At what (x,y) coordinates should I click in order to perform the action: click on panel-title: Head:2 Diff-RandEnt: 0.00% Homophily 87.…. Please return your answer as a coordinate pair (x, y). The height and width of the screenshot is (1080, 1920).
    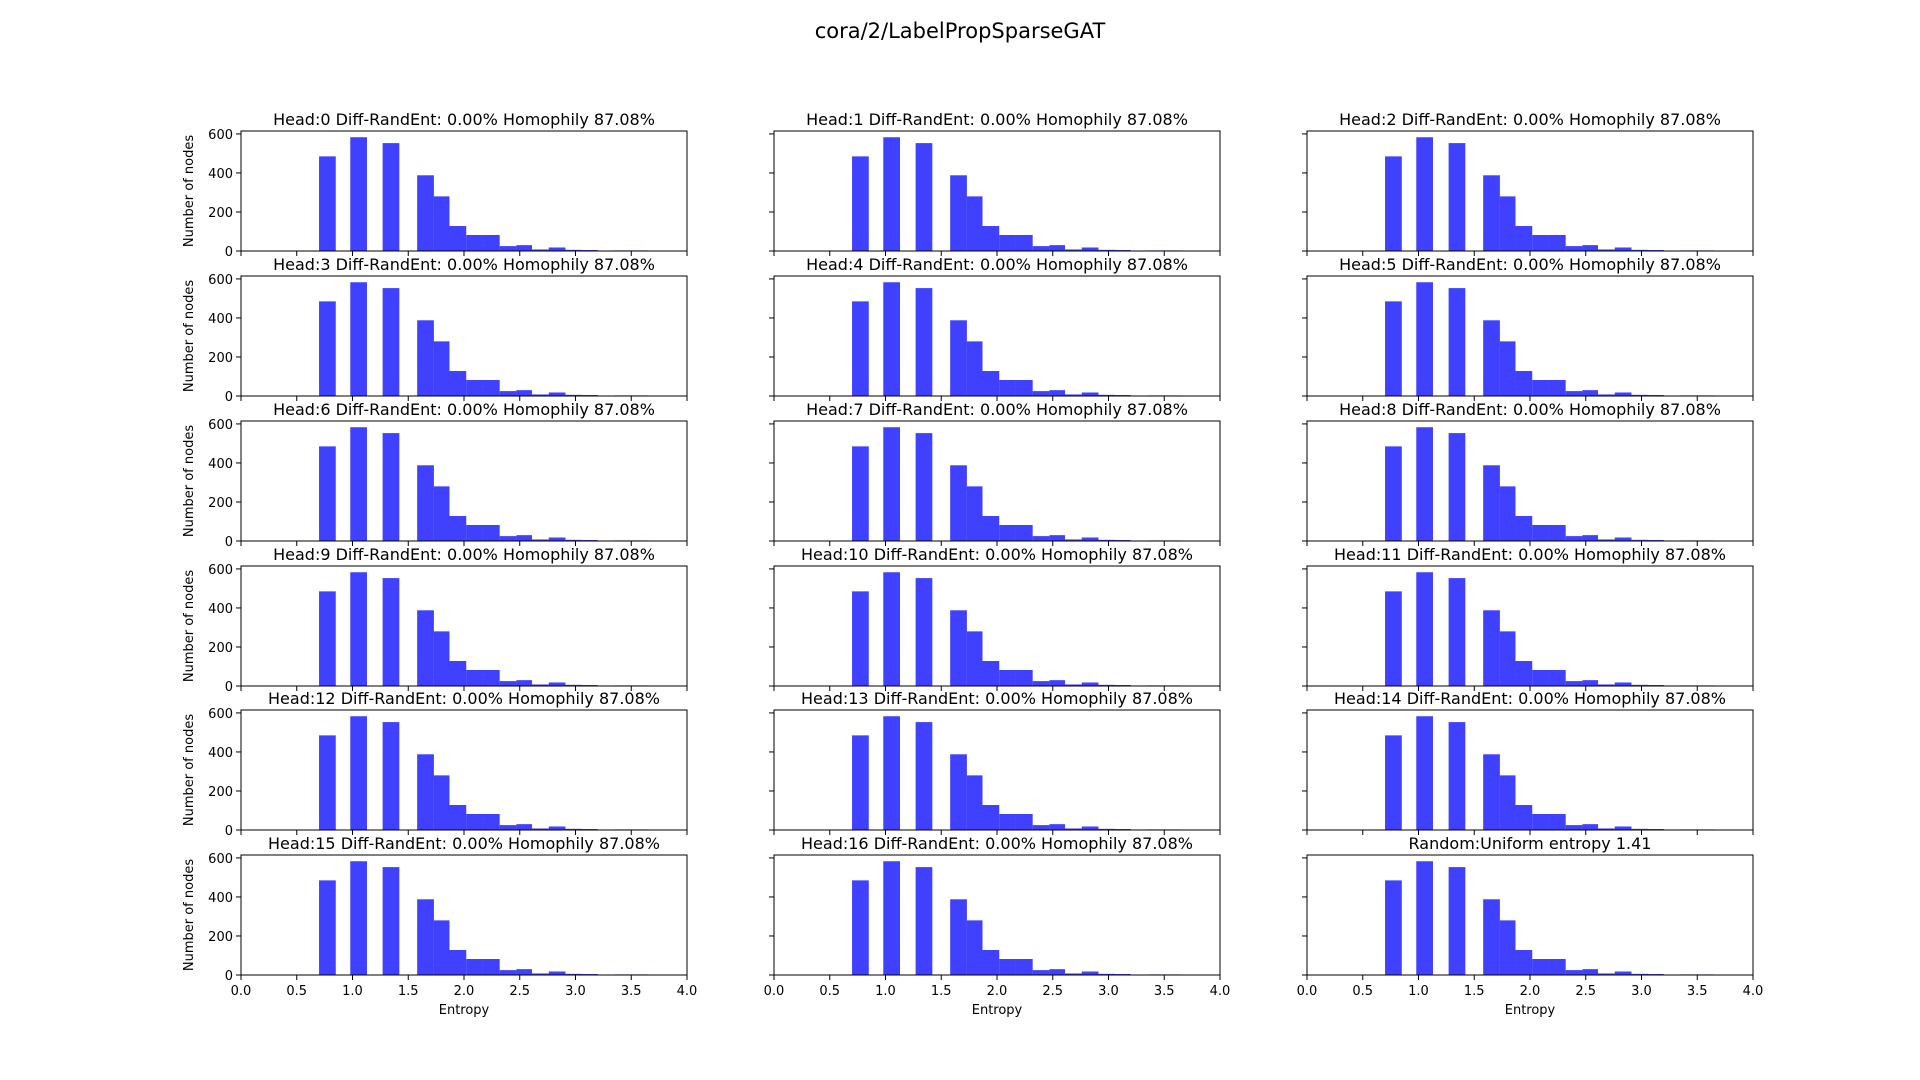
    Looking at the image, I should click on (1530, 119).